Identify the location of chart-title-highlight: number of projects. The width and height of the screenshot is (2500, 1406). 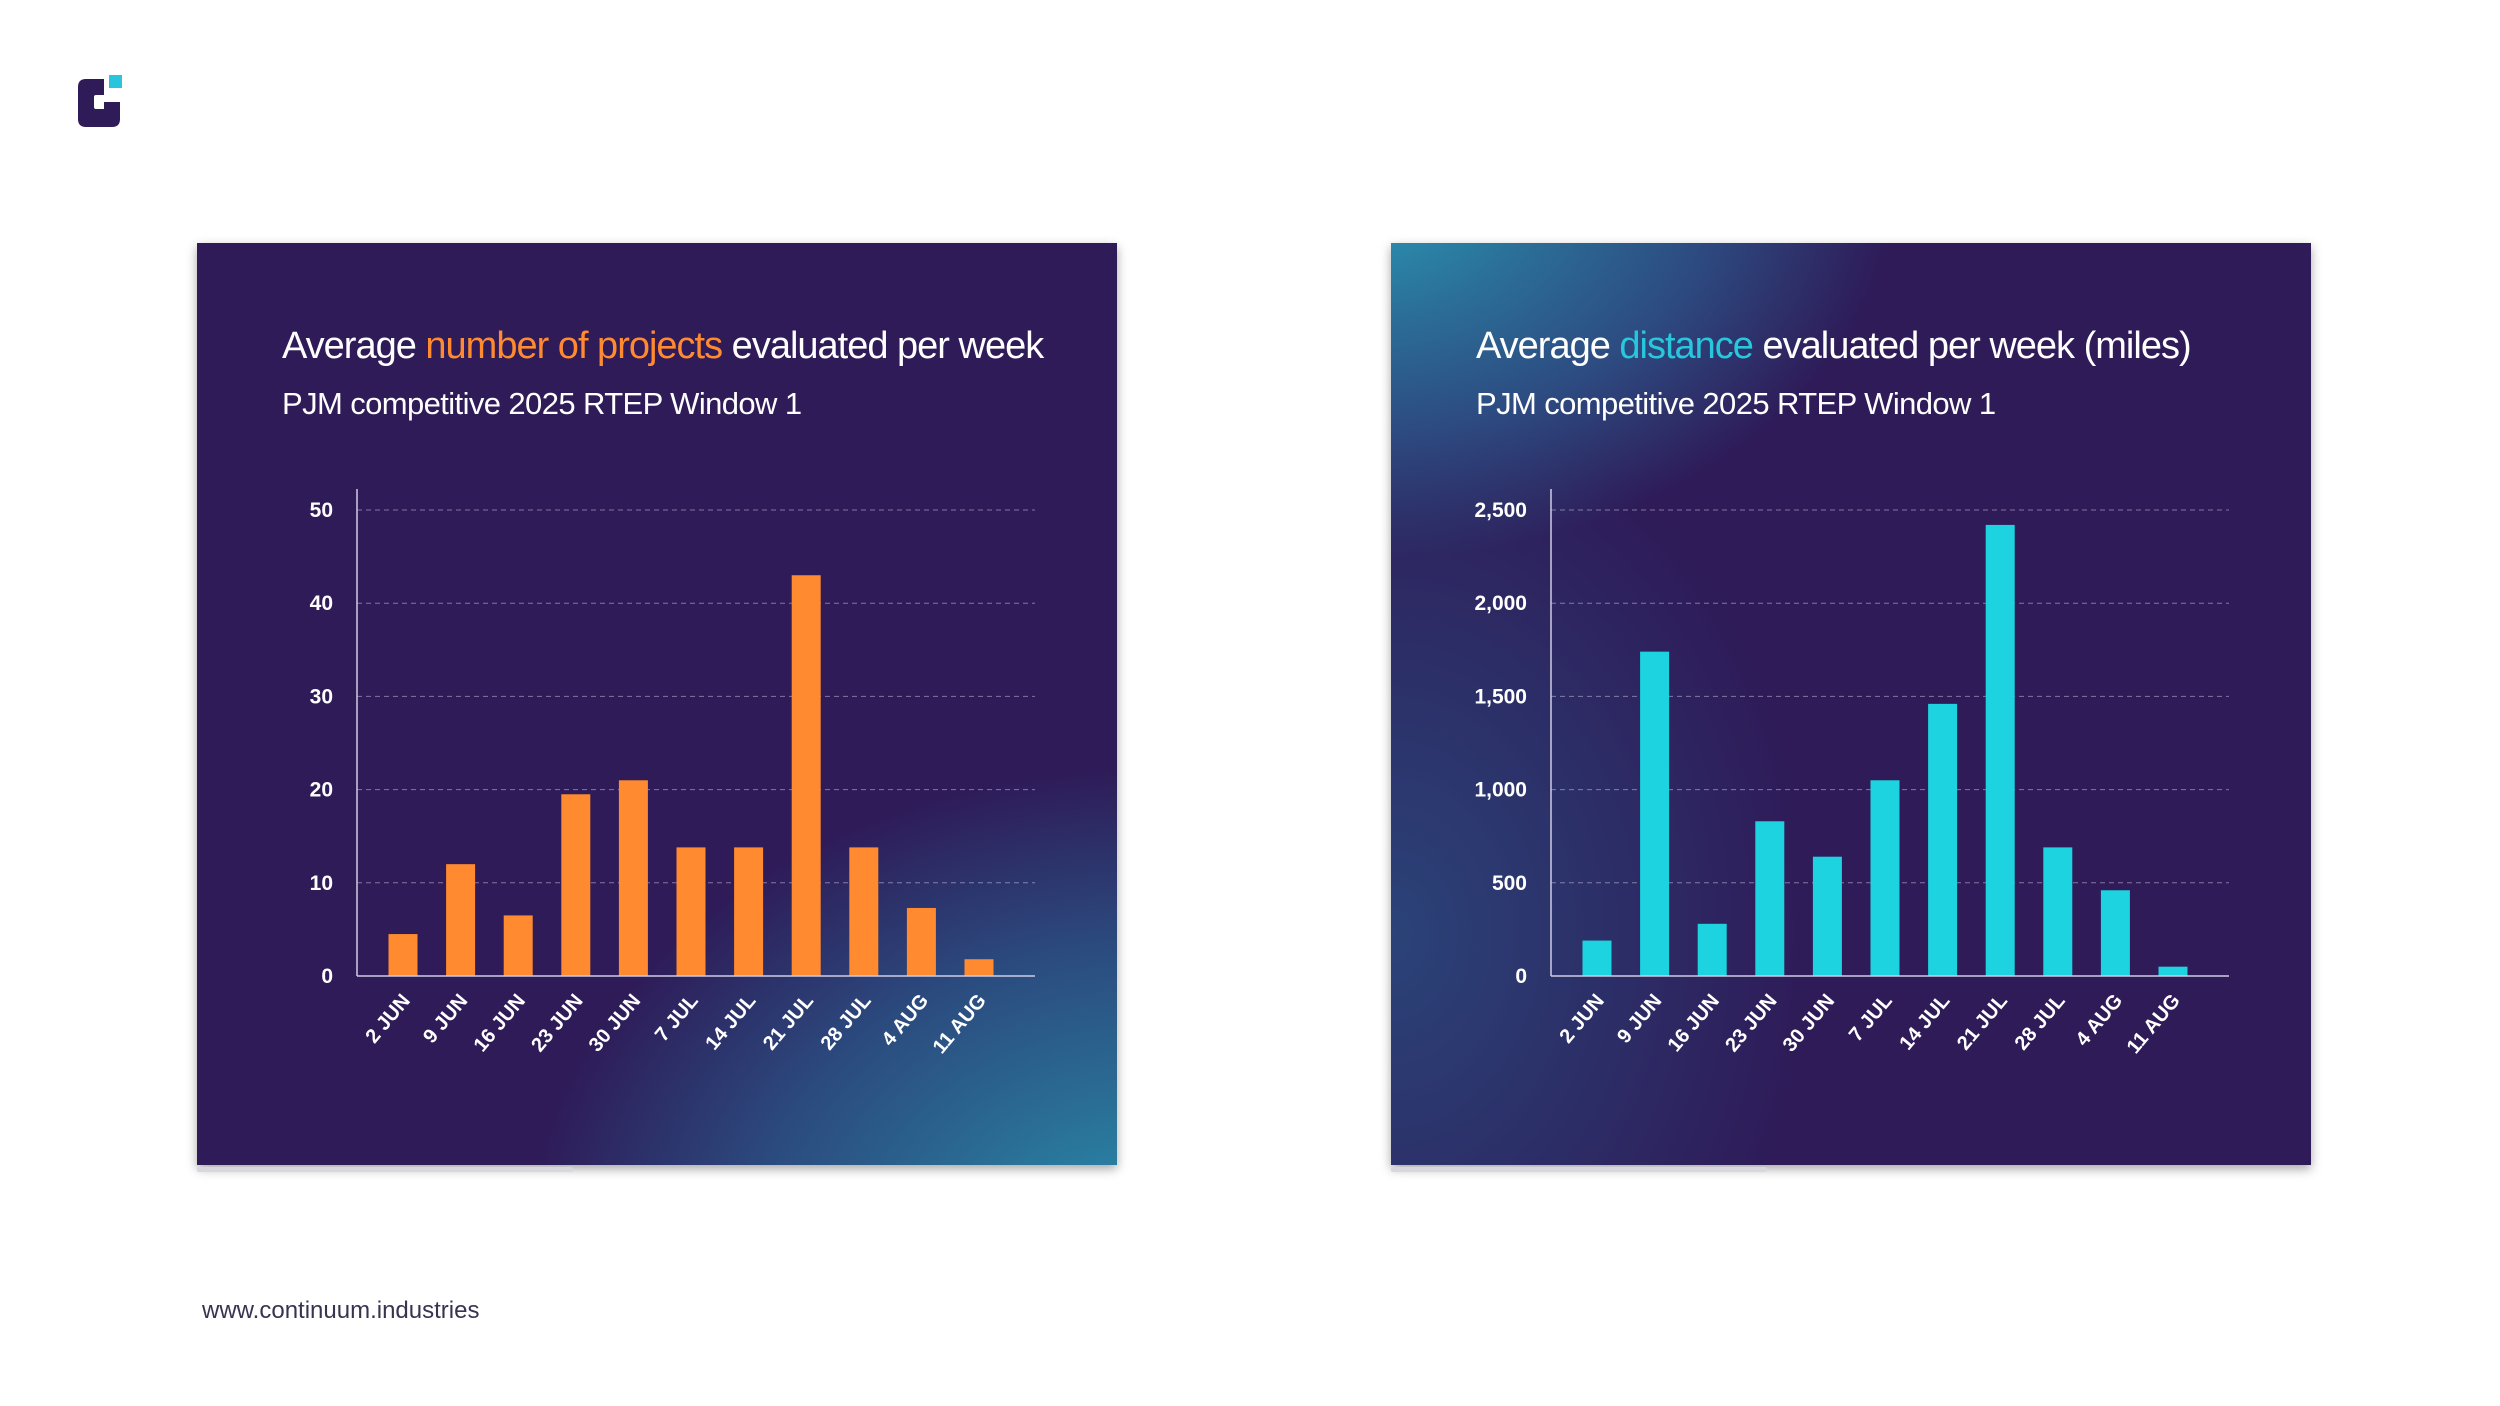
(574, 346).